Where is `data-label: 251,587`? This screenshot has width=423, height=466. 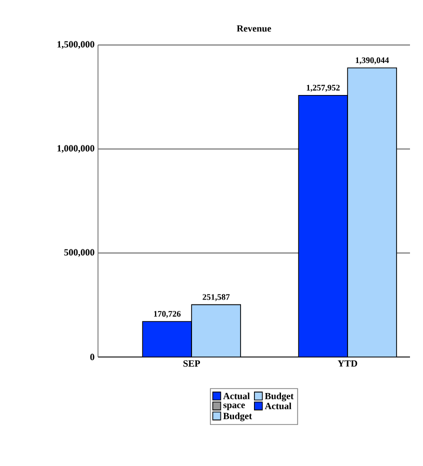
data-label: 251,587 is located at coordinates (216, 298).